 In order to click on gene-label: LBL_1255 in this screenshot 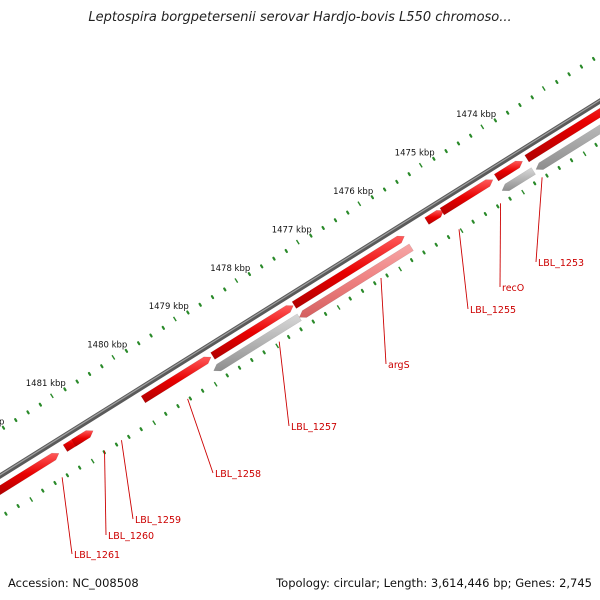, I will do `click(493, 310)`.